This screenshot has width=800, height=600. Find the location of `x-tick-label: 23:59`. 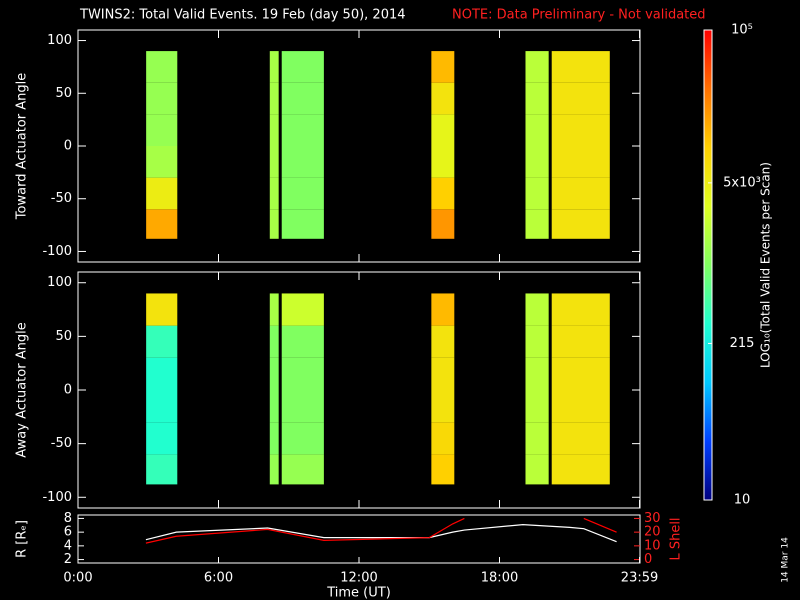

x-tick-label: 23:59 is located at coordinates (639, 578).